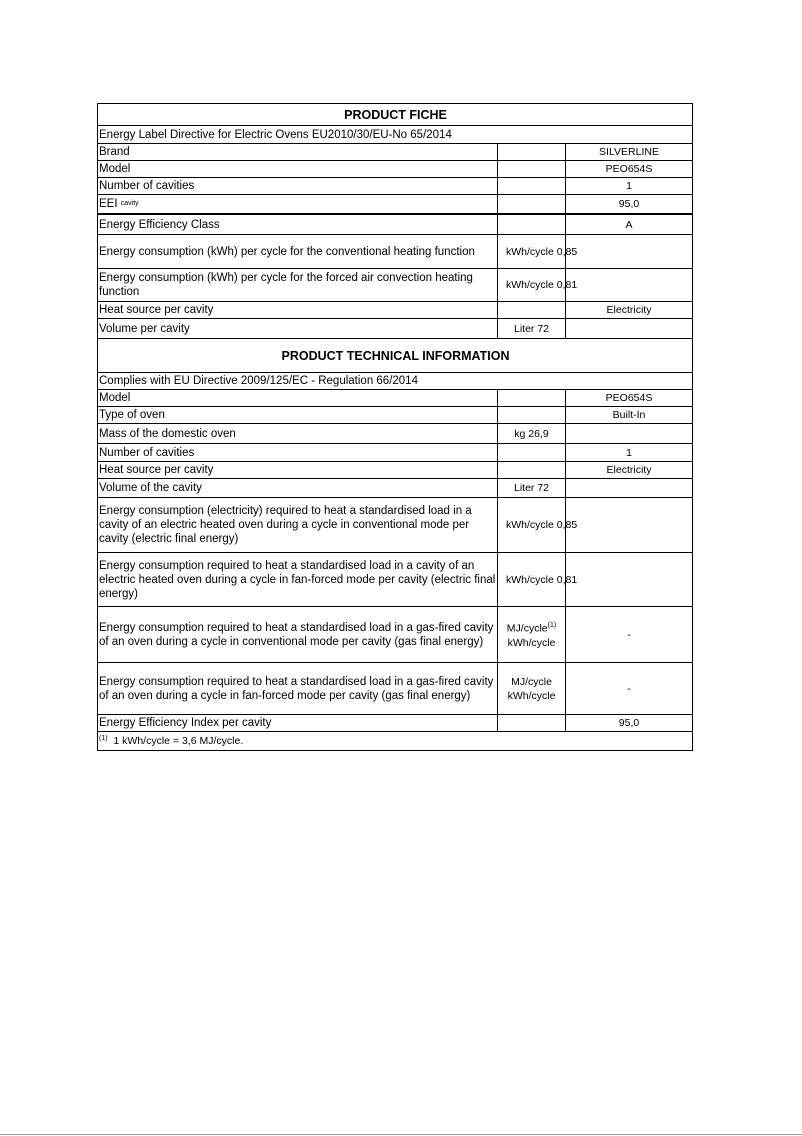 This screenshot has width=802, height=1136. I want to click on row-value: A, so click(628, 224).